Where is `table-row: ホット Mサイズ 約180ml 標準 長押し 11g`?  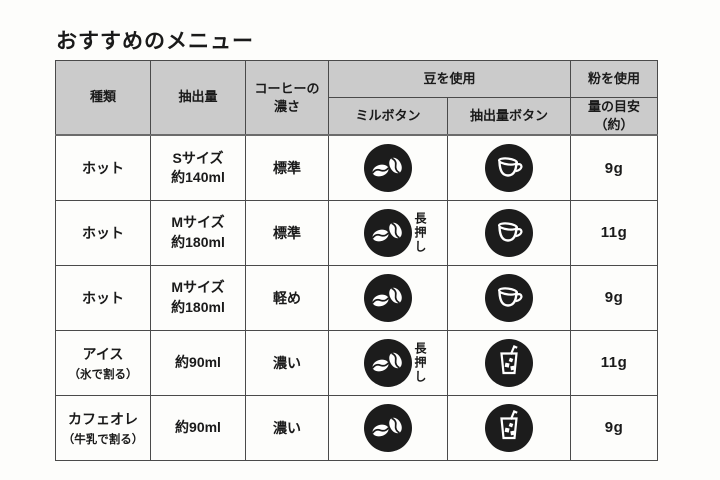 table-row: ホット Mサイズ 約180ml 標準 長押し 11g is located at coordinates (357, 232).